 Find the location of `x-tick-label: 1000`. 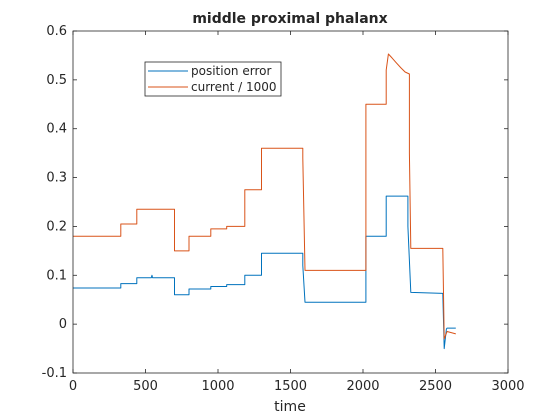

x-tick-label: 1000 is located at coordinates (217, 386).